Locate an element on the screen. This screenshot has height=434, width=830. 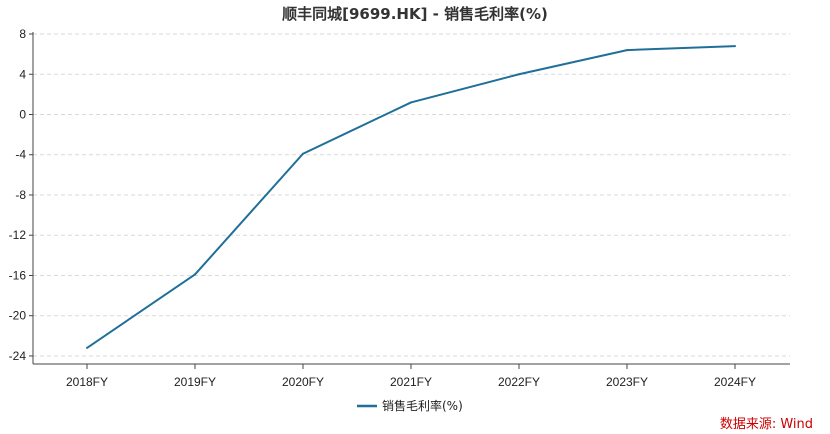
y-tick-label: -4 is located at coordinates (20, 155).